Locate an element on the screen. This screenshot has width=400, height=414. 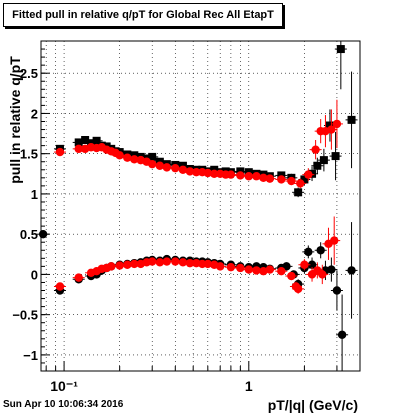
y-tick-label: 2 is located at coordinates (34, 113).